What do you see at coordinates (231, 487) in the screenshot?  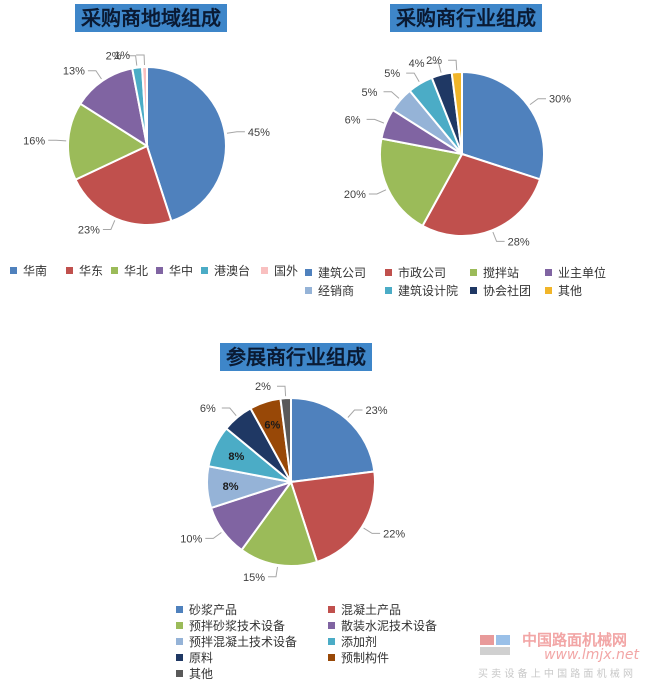 I see `pie-label-3-5: 8%` at bounding box center [231, 487].